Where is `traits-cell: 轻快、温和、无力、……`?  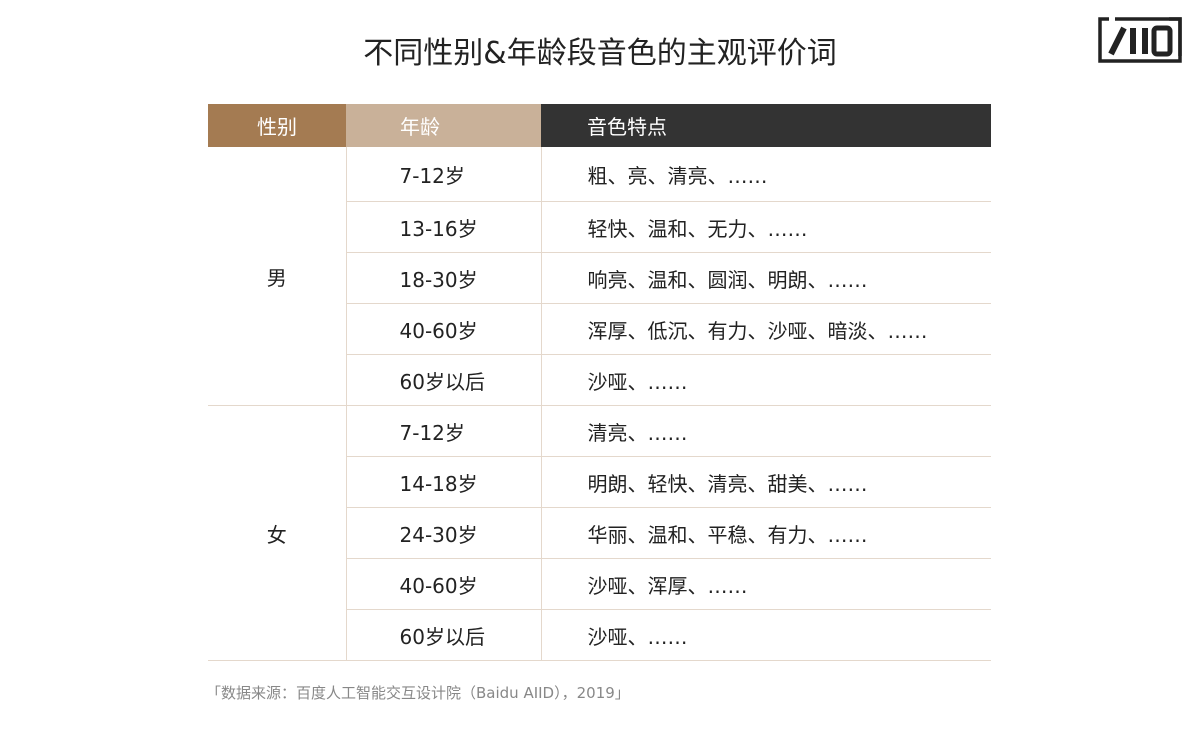 traits-cell: 轻快、温和、无力、…… is located at coordinates (766, 227).